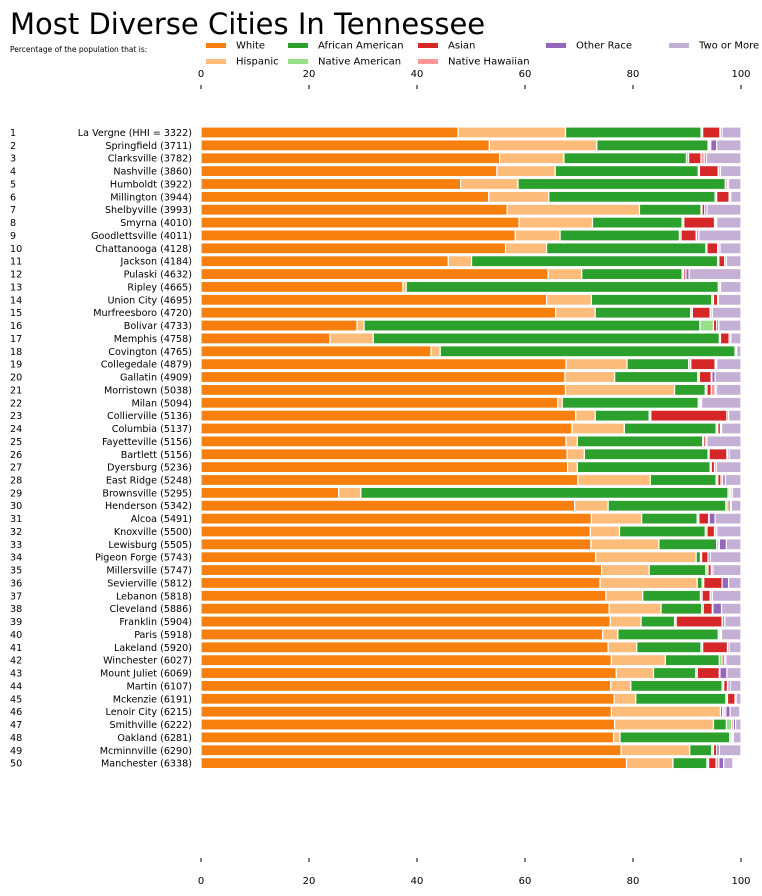 This screenshot has width=762, height=896. Describe the element at coordinates (16, 583) in the screenshot. I see `row-rank: 36` at that location.